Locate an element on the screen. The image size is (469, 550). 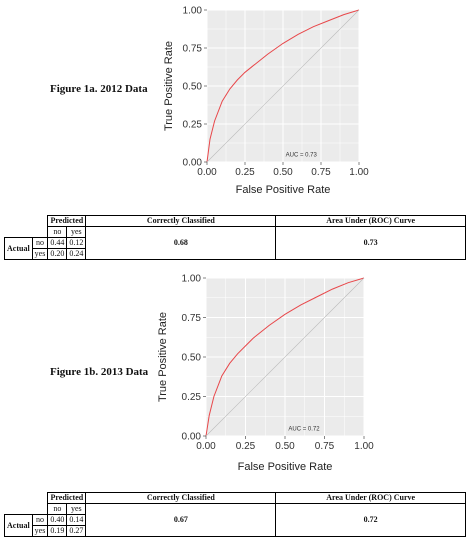
cell-yes-no: 0.19 is located at coordinates (57, 531).